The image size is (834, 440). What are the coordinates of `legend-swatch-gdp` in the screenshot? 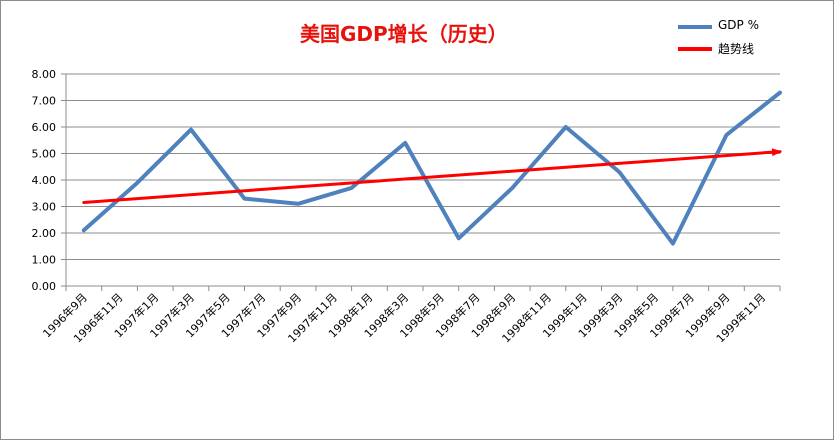 It's located at (695, 27).